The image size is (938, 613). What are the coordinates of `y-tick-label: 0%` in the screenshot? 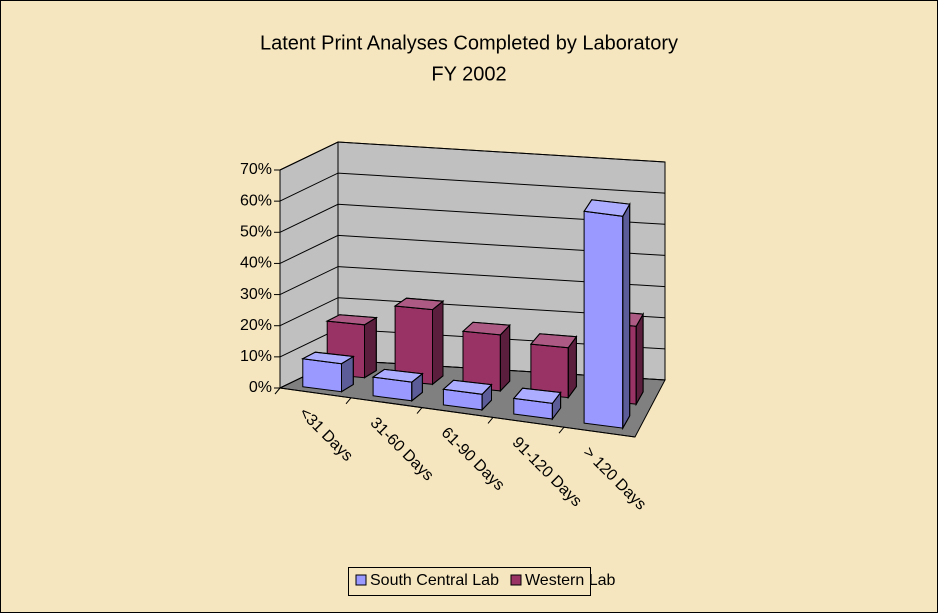 It's located at (260, 387).